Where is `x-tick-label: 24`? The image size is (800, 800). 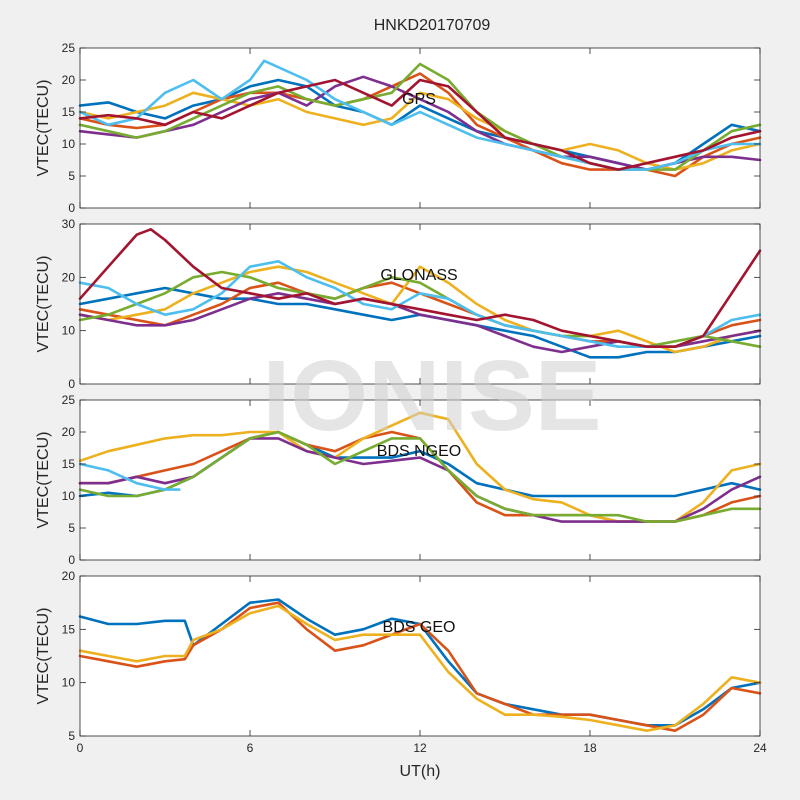
x-tick-label: 24 is located at coordinates (760, 748).